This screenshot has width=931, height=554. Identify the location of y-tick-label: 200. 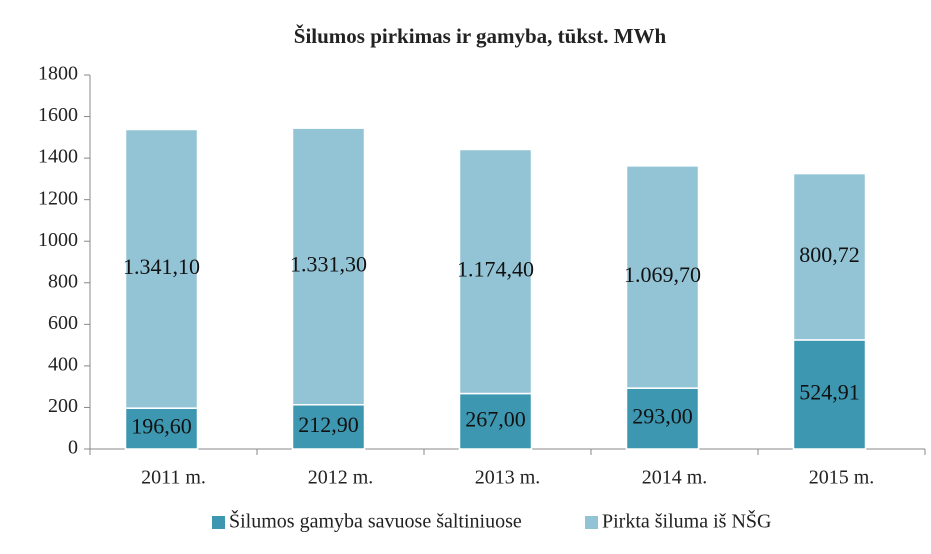
(63, 406).